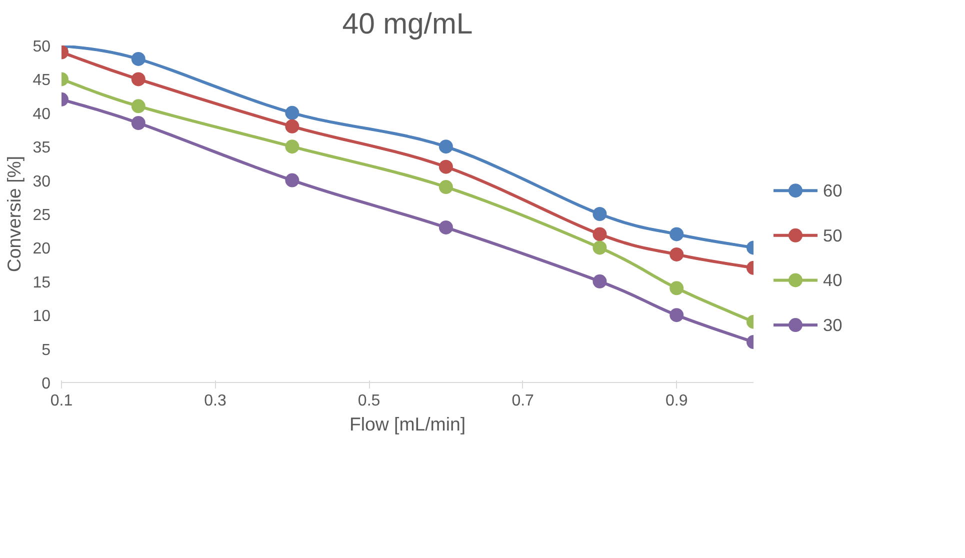 The width and height of the screenshot is (965, 558). What do you see at coordinates (676, 401) in the screenshot?
I see `x-tick-label: 0.9` at bounding box center [676, 401].